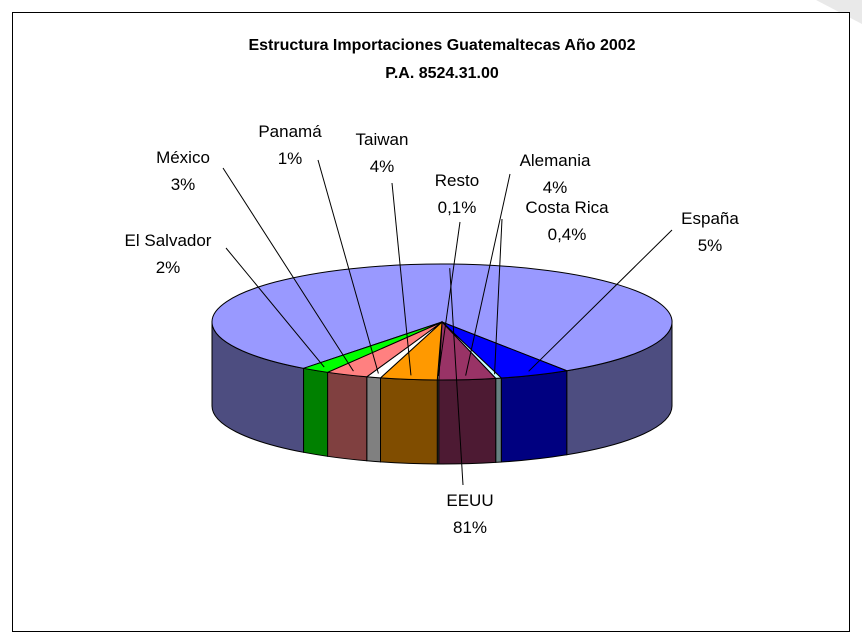 The width and height of the screenshot is (862, 632). What do you see at coordinates (555, 160) in the screenshot?
I see `slice-name-label: Alemania` at bounding box center [555, 160].